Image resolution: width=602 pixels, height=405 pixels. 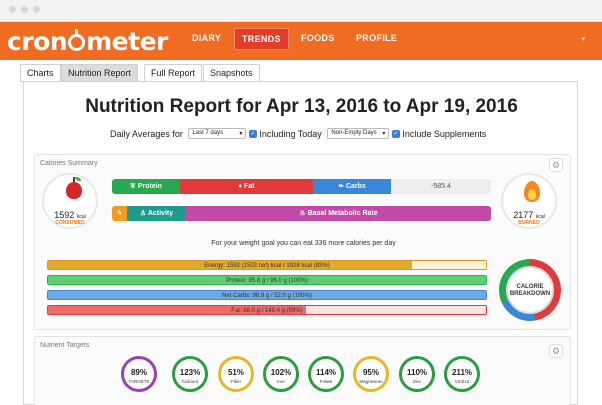 What do you see at coordinates (64, 215) in the screenshot?
I see `consumed-value: 1592` at bounding box center [64, 215].